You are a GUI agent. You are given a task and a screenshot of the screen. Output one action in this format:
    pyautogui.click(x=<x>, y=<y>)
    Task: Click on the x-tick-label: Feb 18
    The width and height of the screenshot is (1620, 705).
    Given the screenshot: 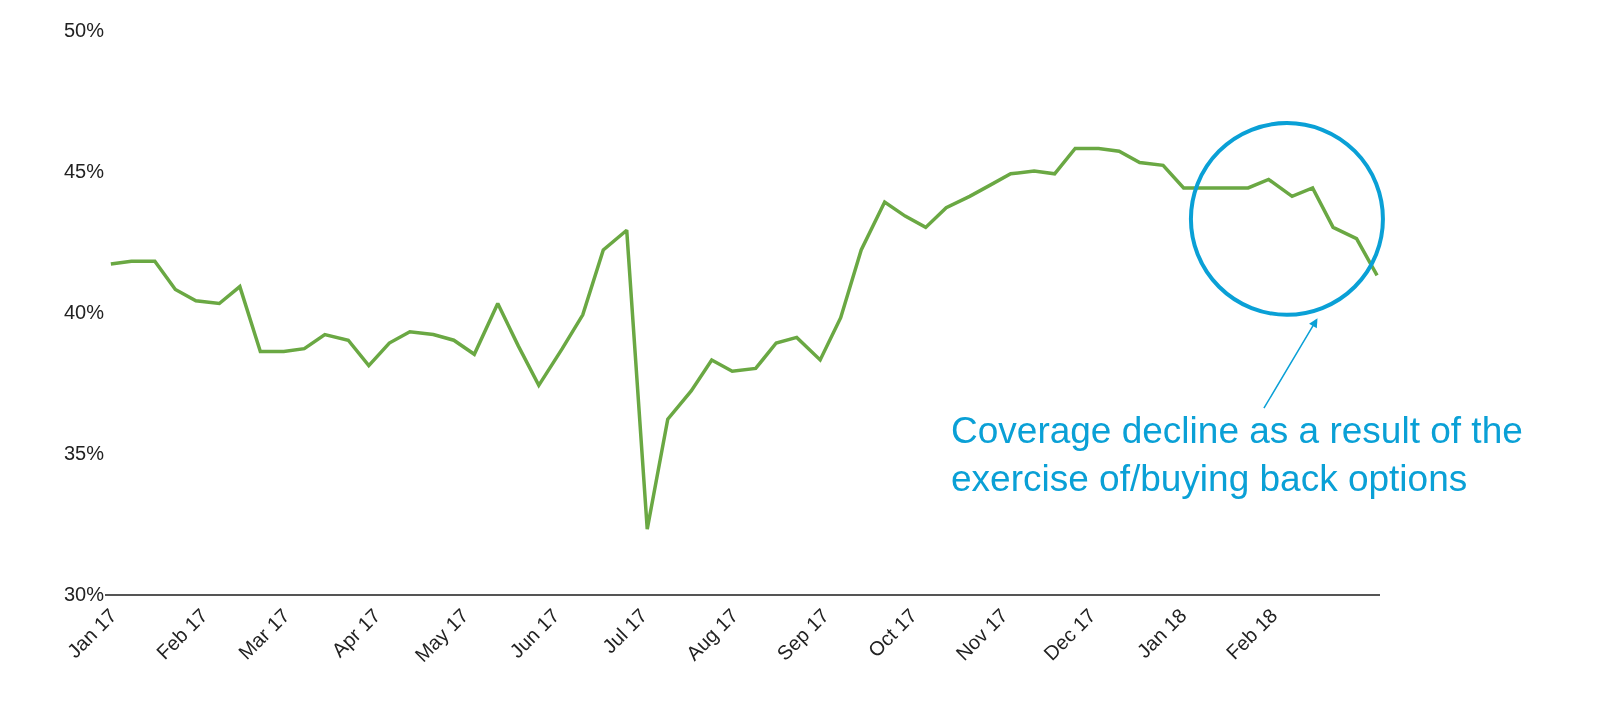 What is the action you would take?
    pyautogui.click(x=1251, y=634)
    